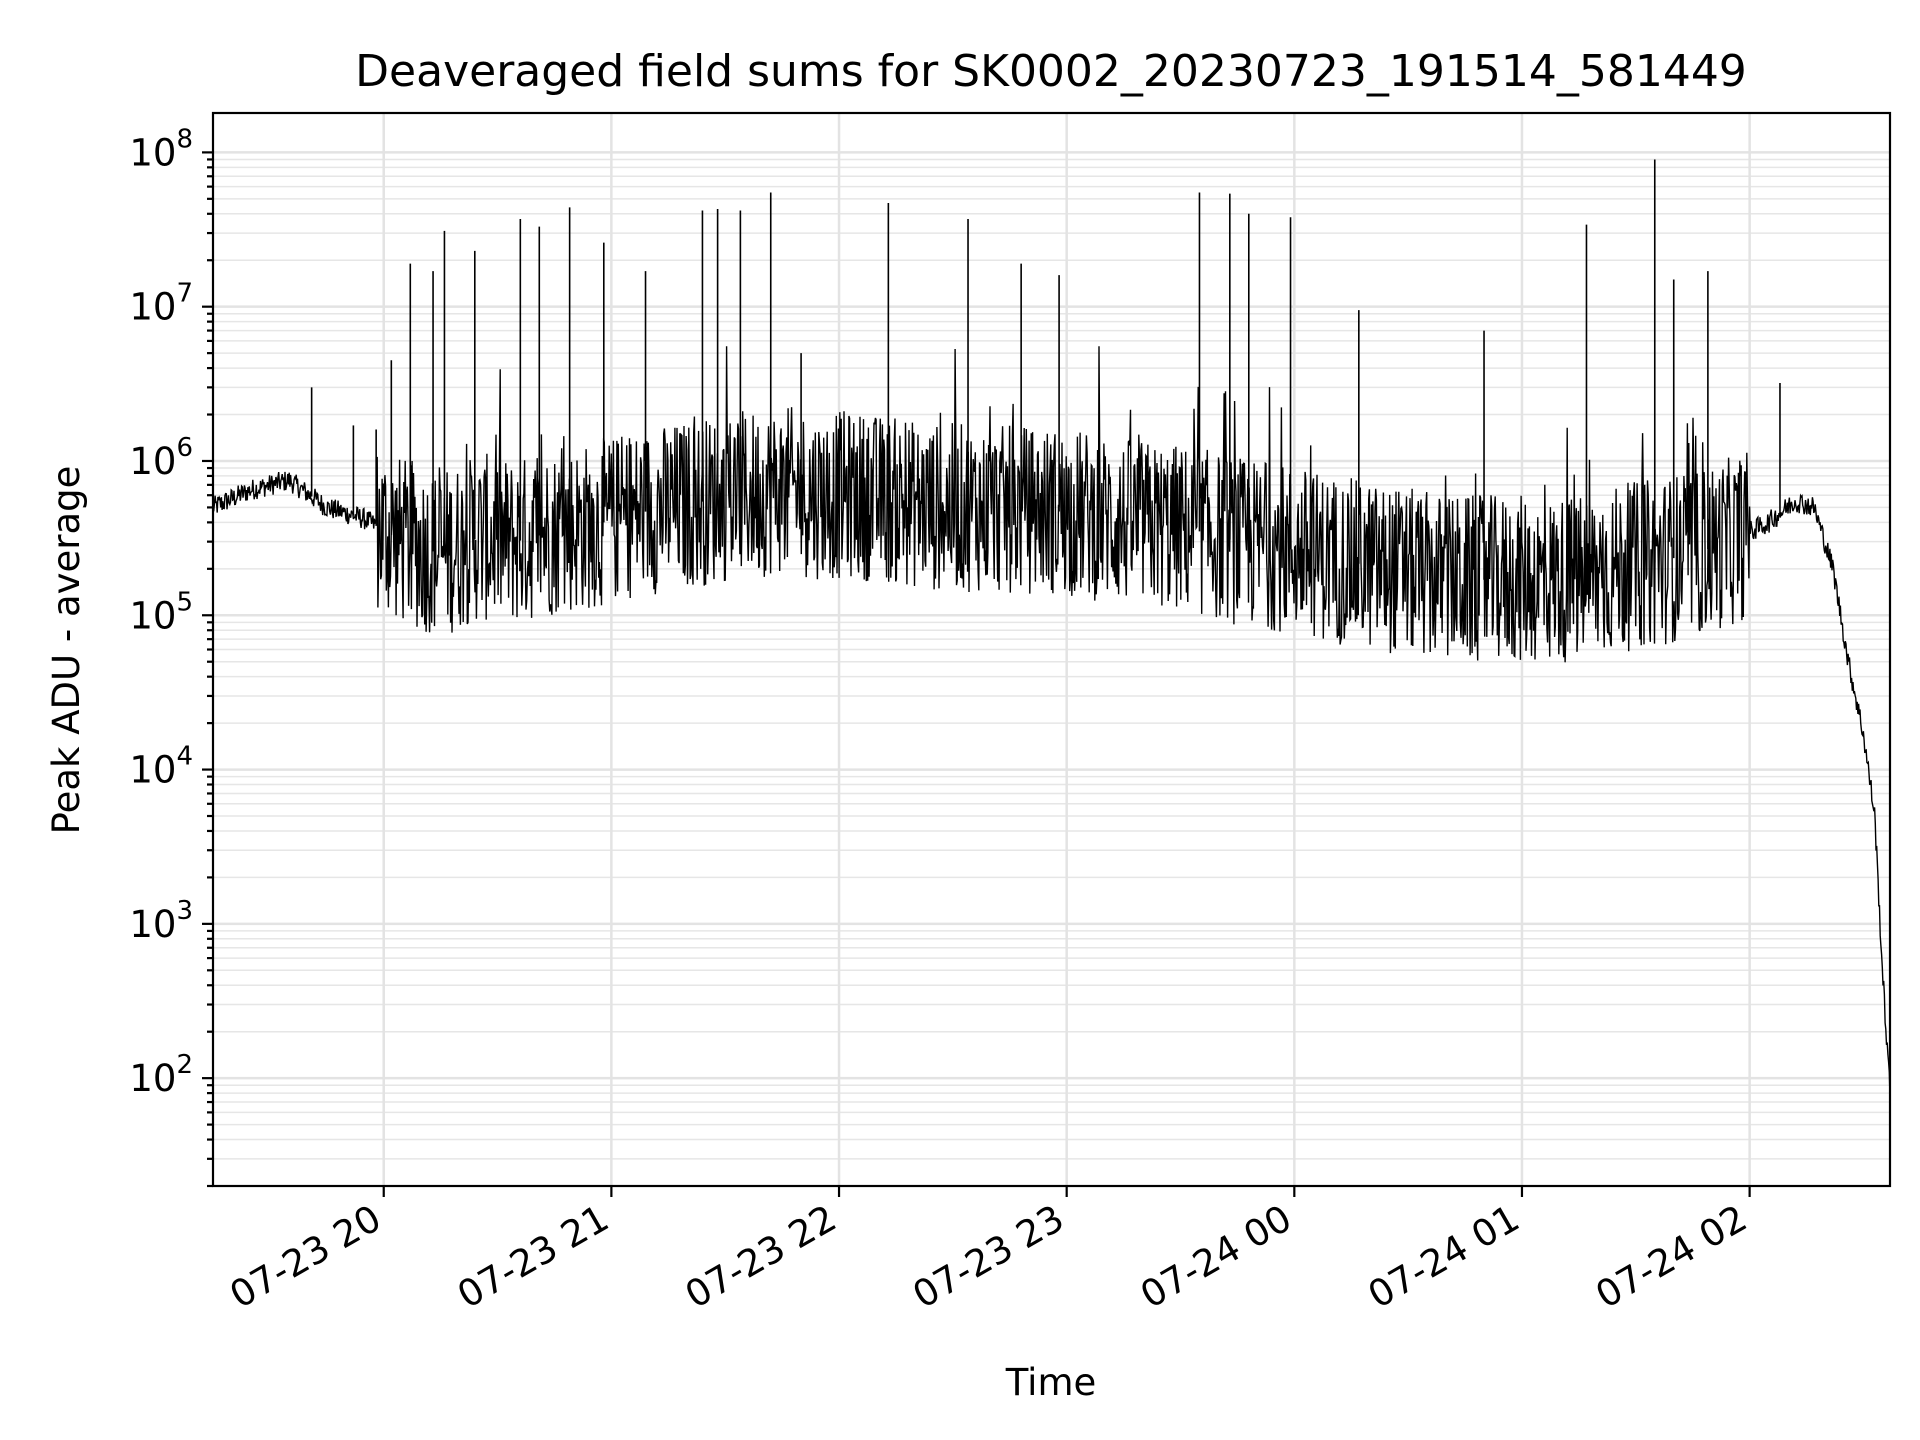 This screenshot has height=1440, width=1920. I want to click on y-tick-label-exponent: 7, so click(184, 294).